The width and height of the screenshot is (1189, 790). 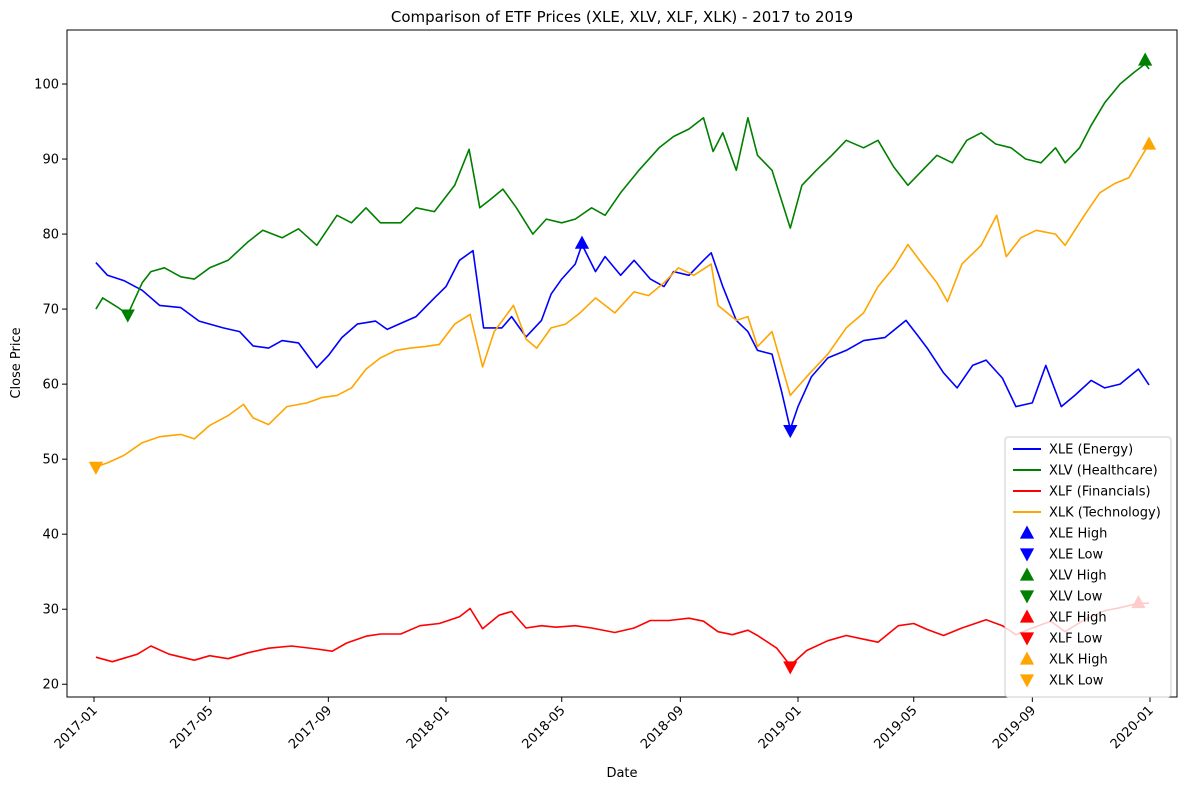 What do you see at coordinates (50, 310) in the screenshot?
I see `y-tick-label: 70` at bounding box center [50, 310].